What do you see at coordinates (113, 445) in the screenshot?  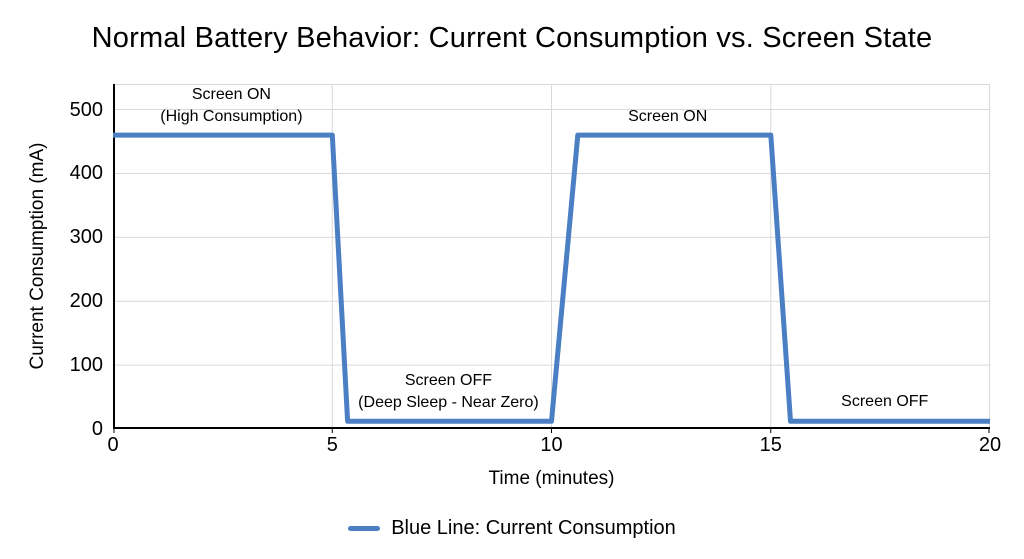 I see `x-tick-label: 0` at bounding box center [113, 445].